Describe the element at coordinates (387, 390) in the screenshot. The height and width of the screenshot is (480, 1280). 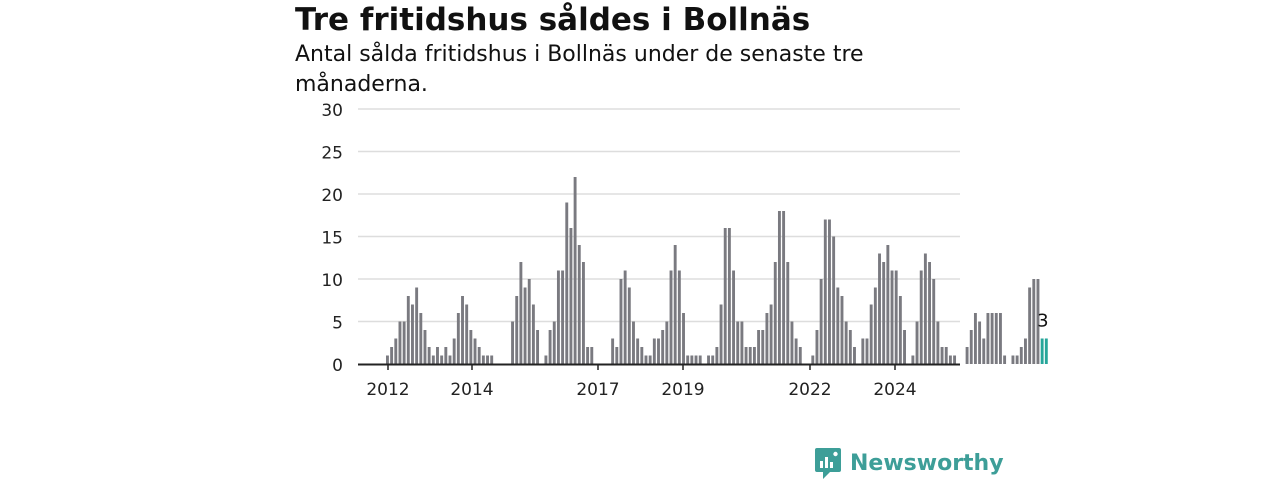
I see `x-tick-label: 2012` at that location.